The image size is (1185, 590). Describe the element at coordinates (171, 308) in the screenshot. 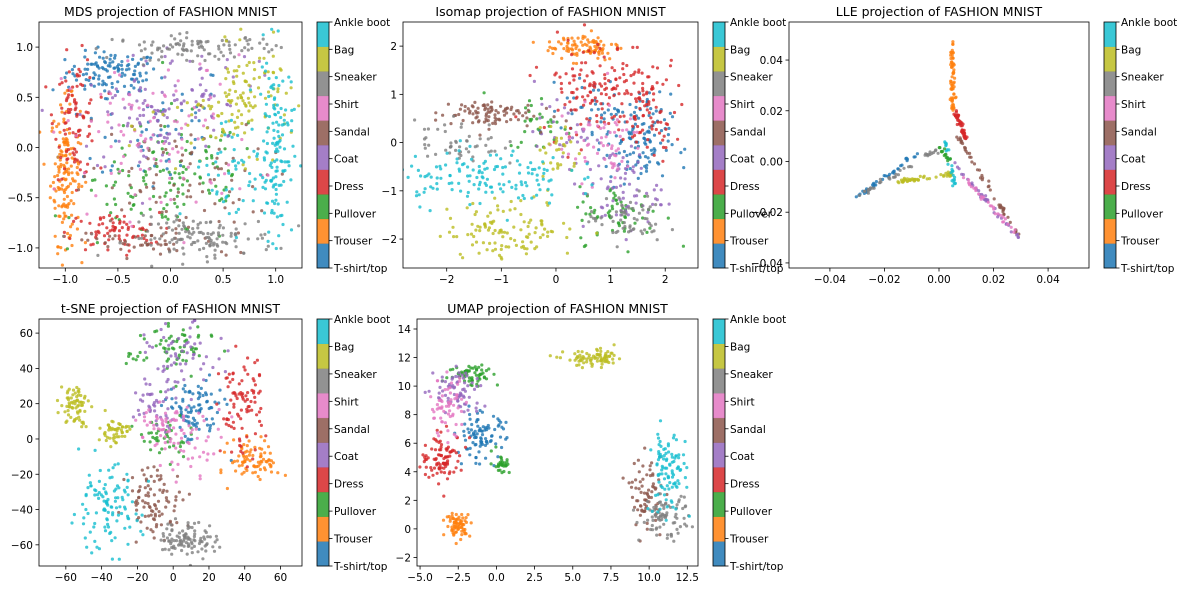

I see `chart-title: t-SNE projection of FASHION MNIST` at that location.